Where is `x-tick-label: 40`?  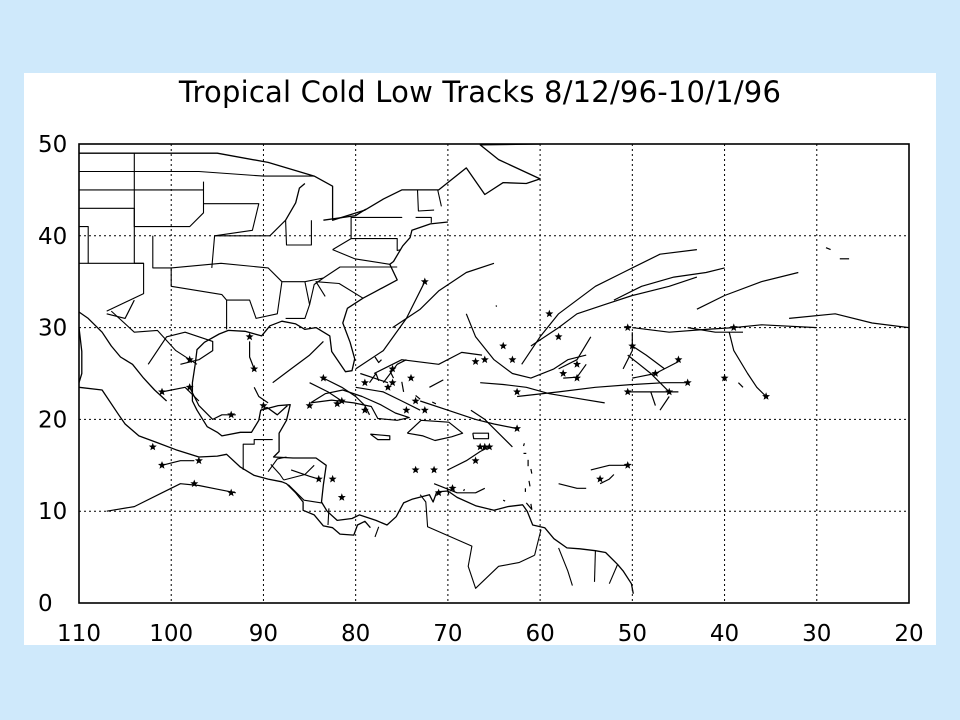 x-tick-label: 40 is located at coordinates (724, 633).